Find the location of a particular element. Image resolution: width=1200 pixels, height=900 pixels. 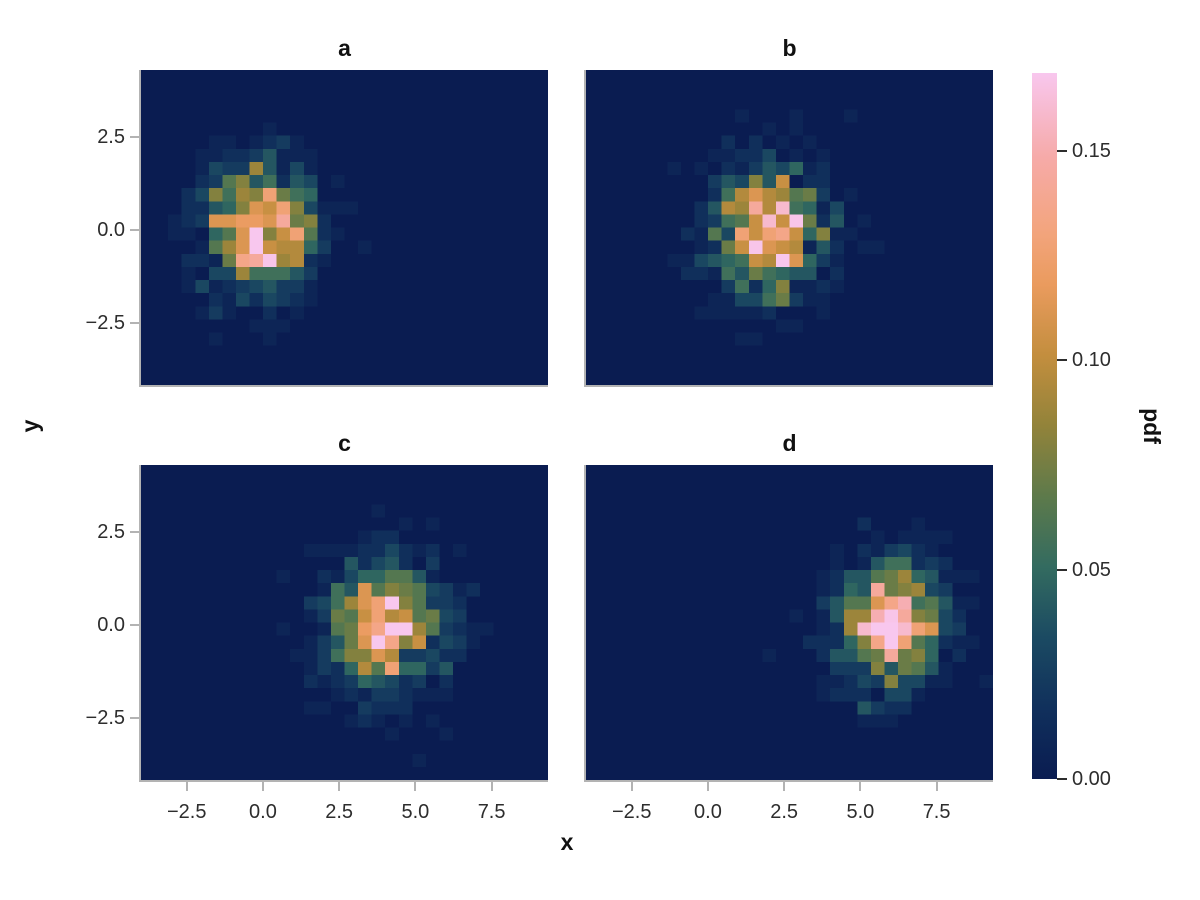

subplot-title-c: c is located at coordinates (344, 443).